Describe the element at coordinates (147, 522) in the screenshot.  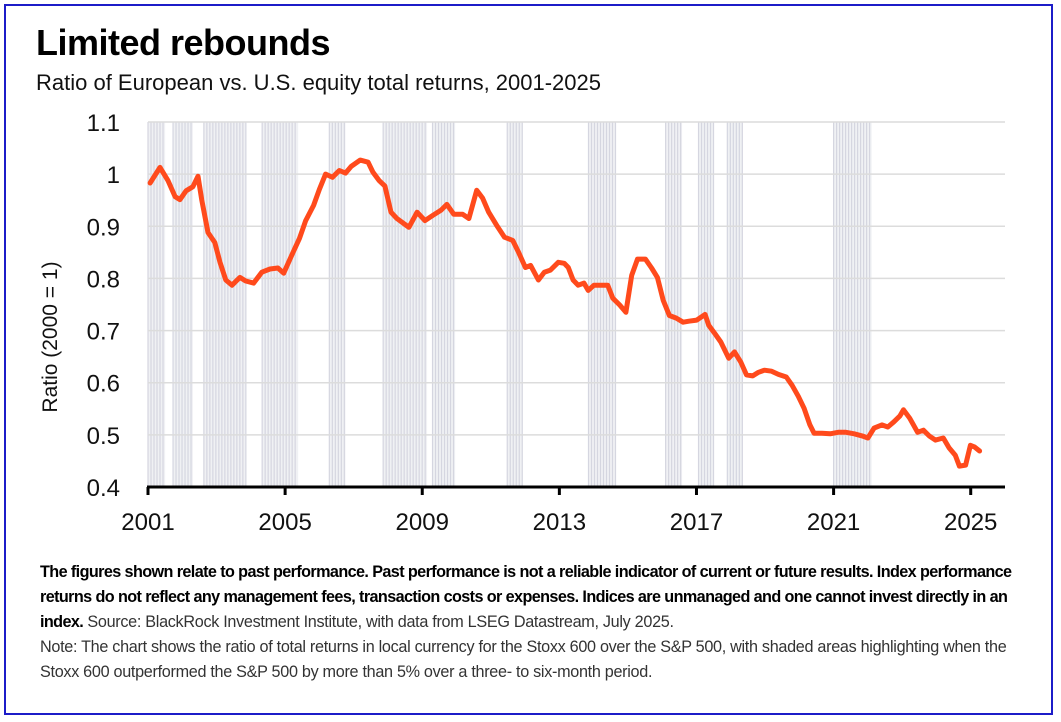
I see `x-tick-label: 2001` at that location.